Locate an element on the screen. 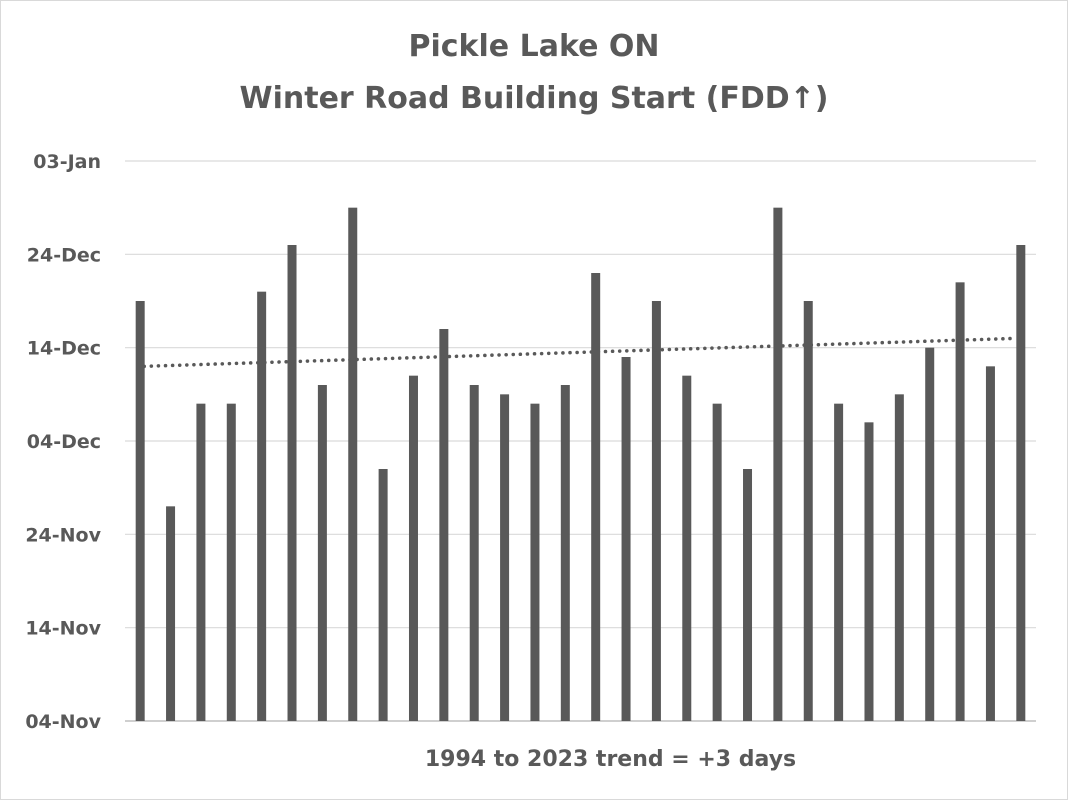  bar-2017 is located at coordinates (839, 562).